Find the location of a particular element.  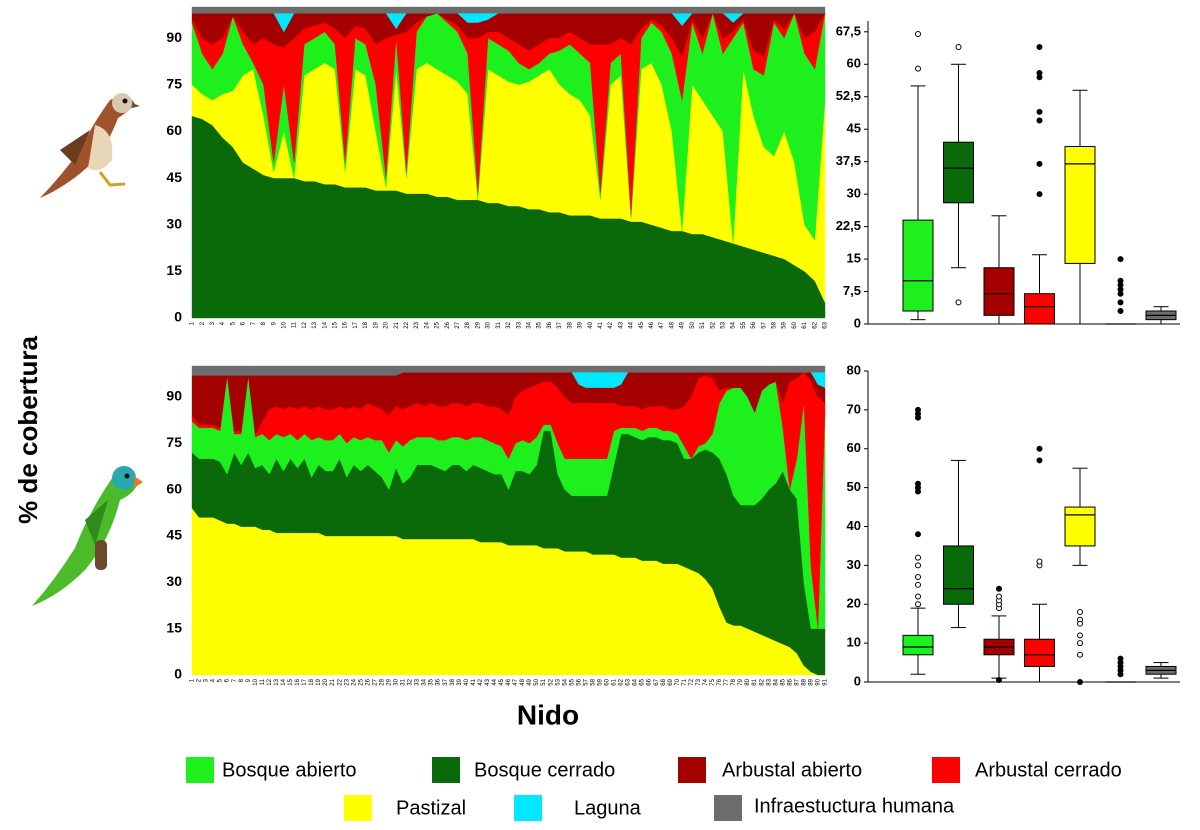

y-tick-label: 52,5 is located at coordinates (848, 95).